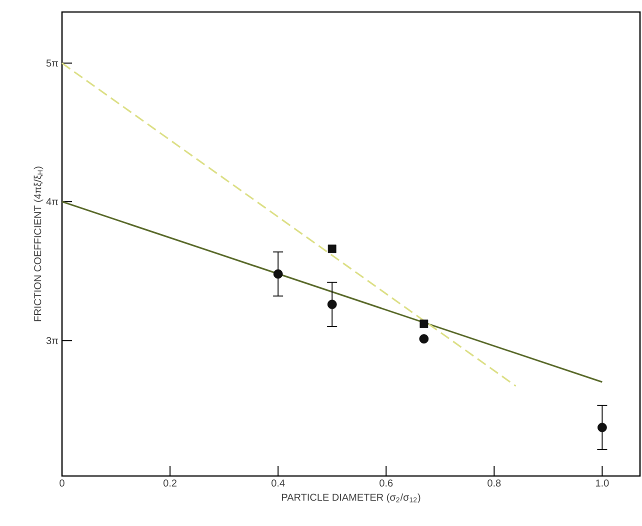  What do you see at coordinates (494, 483) in the screenshot?
I see `x-tick-label: 0.8` at bounding box center [494, 483].